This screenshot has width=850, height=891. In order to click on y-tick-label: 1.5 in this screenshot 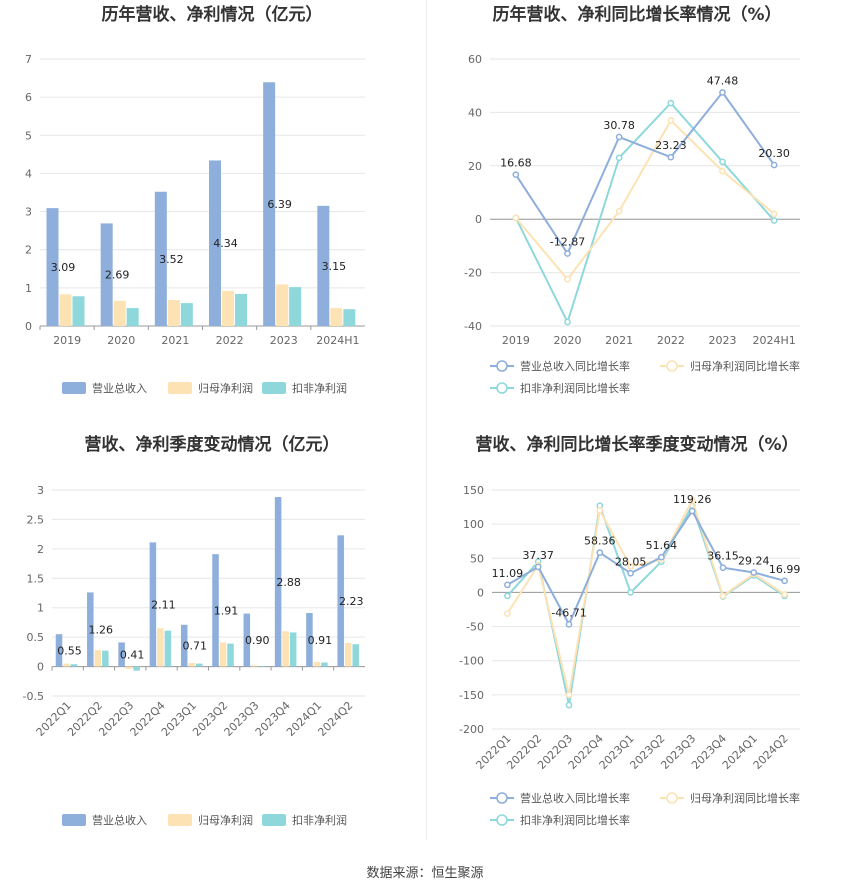, I will do `click(36, 578)`.